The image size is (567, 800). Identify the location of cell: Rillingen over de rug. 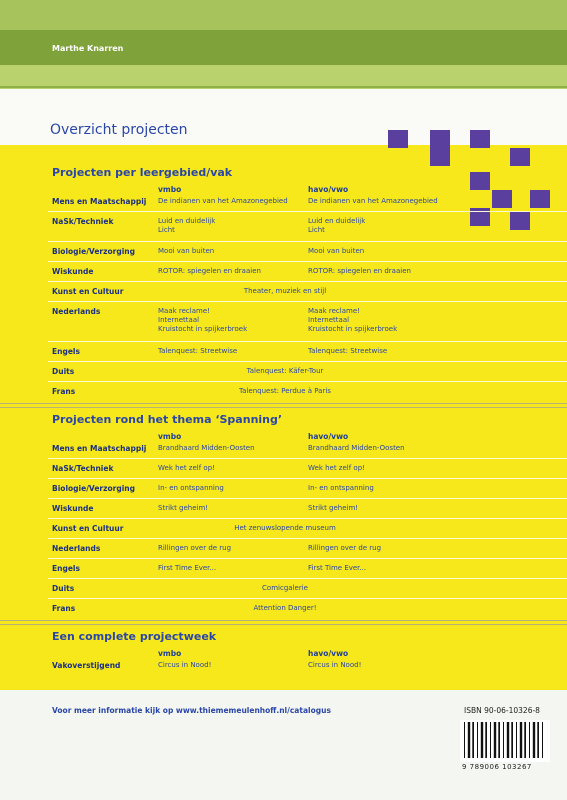
(195, 548).